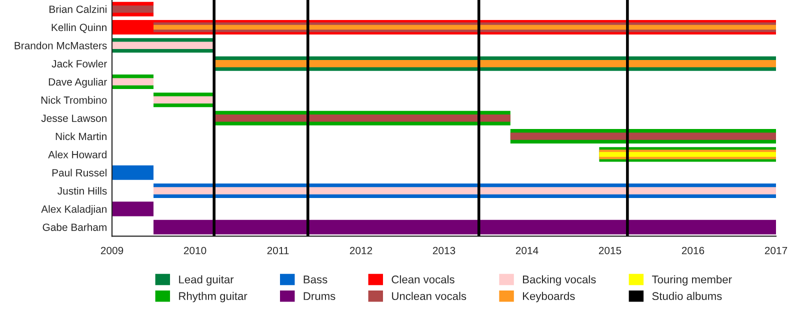  Describe the element at coordinates (213, 297) in the screenshot. I see `legend-label: Rhythm guitar` at that location.